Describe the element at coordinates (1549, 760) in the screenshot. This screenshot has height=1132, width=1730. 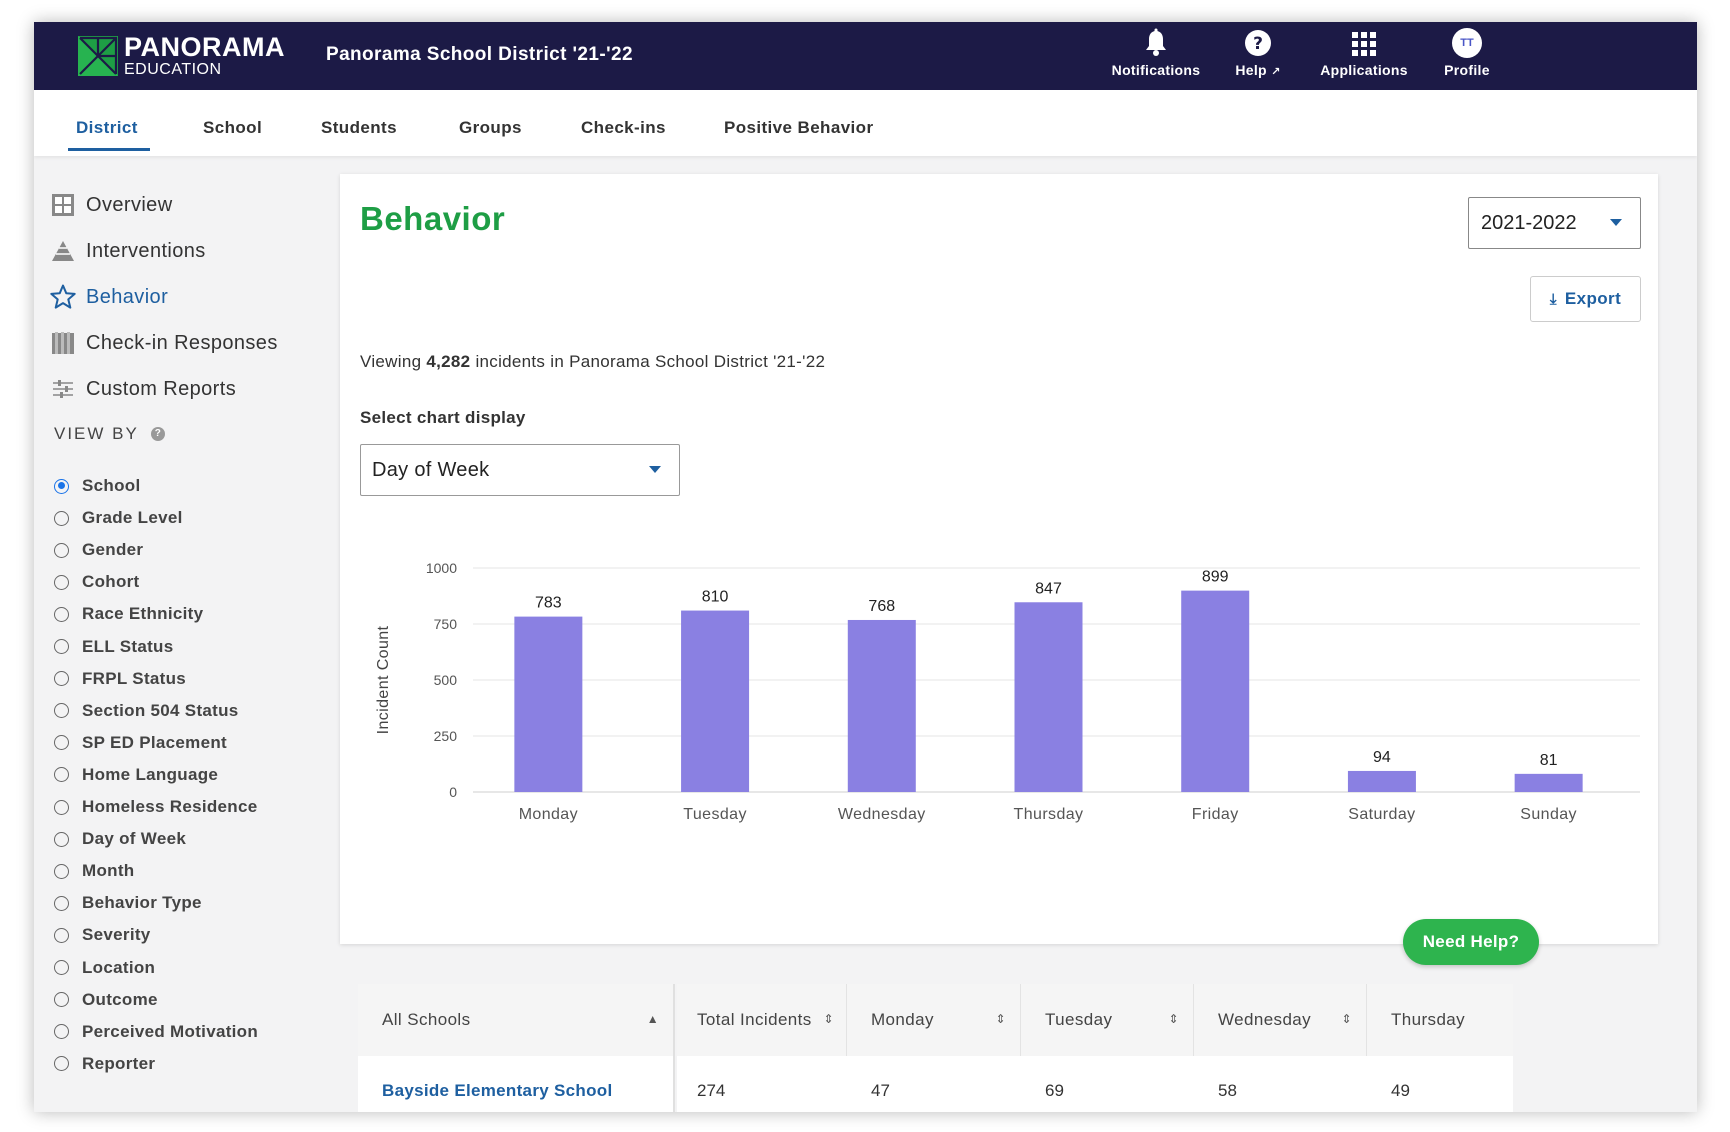
I see `data-label: 81` at that location.